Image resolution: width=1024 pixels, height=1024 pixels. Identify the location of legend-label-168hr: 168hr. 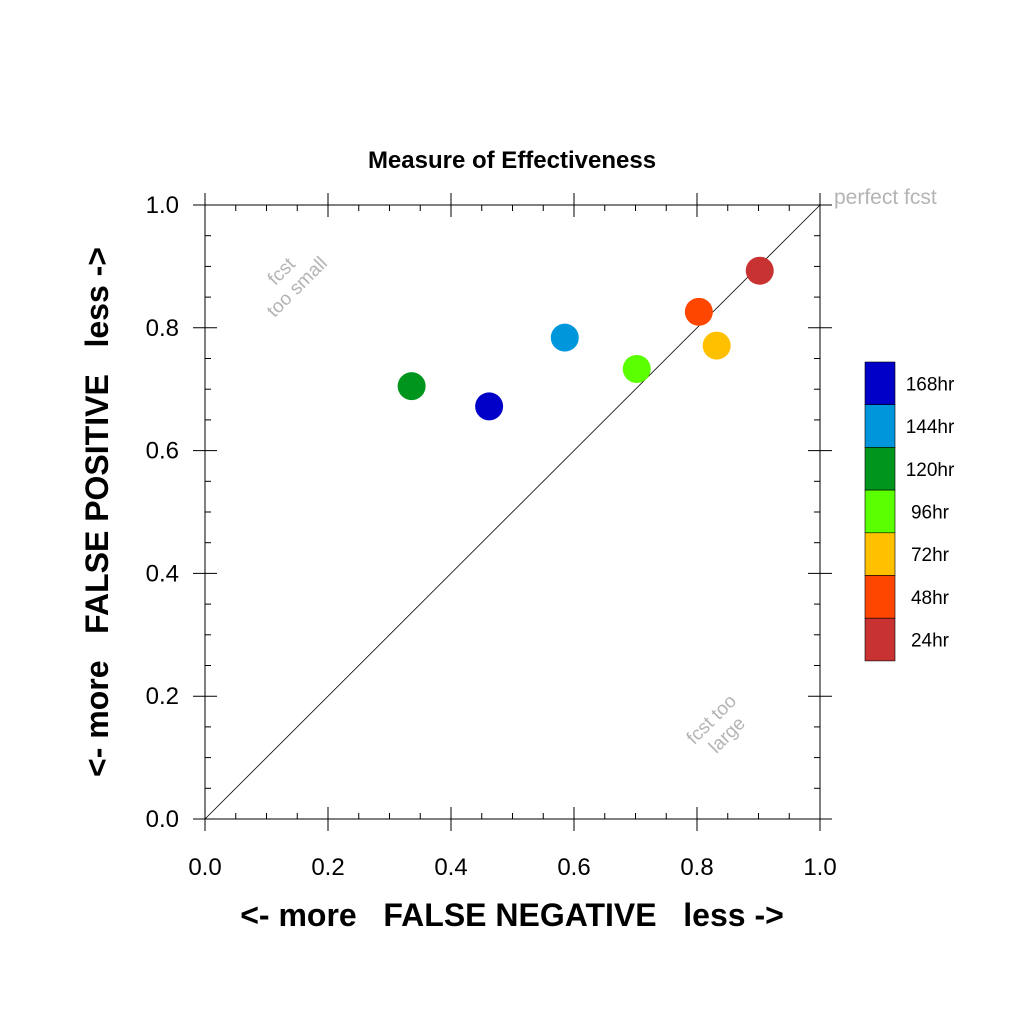
(930, 384).